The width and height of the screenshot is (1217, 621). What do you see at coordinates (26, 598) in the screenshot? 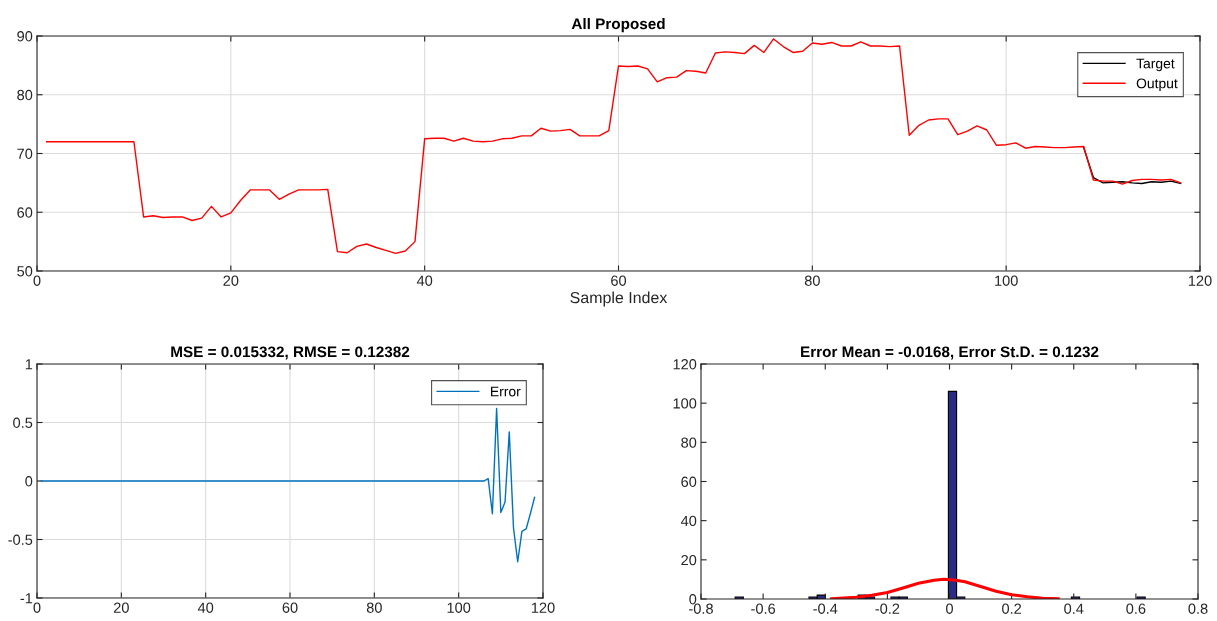
I see `y-tick-label: -1` at bounding box center [26, 598].